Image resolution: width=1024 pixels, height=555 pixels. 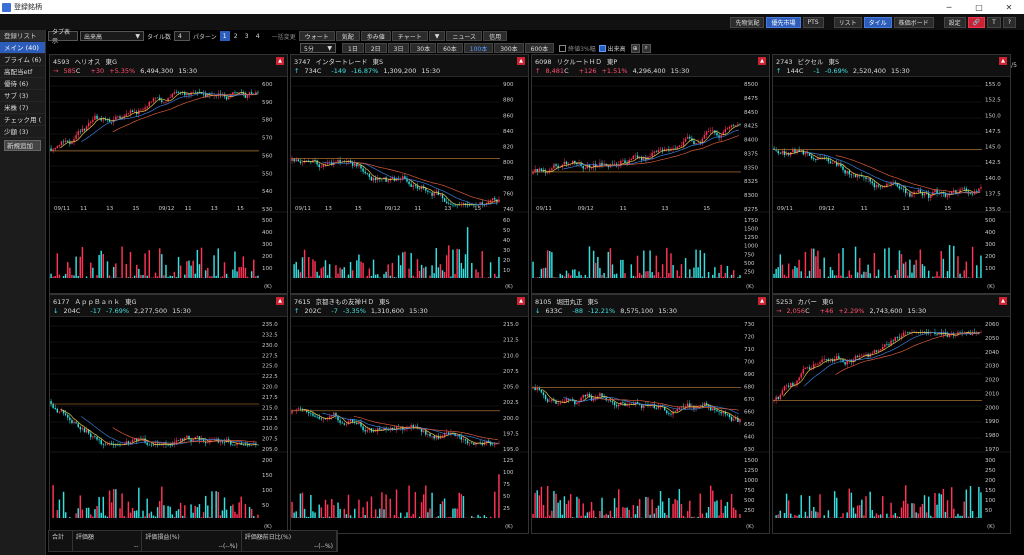 I want to click on volume-tick: 1250, so click(x=751, y=471).